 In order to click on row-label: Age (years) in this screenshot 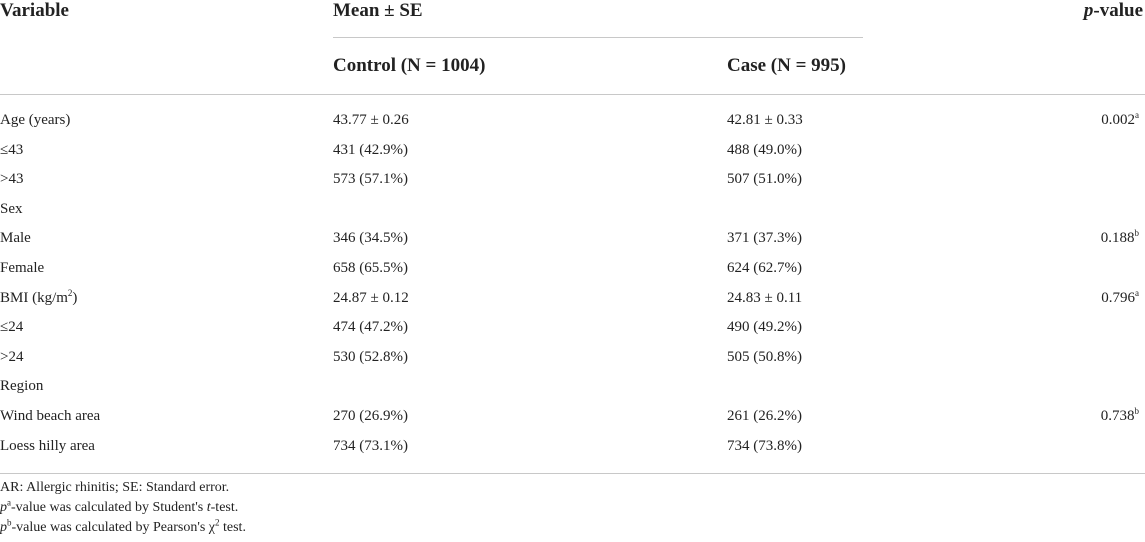, I will do `click(35, 120)`.